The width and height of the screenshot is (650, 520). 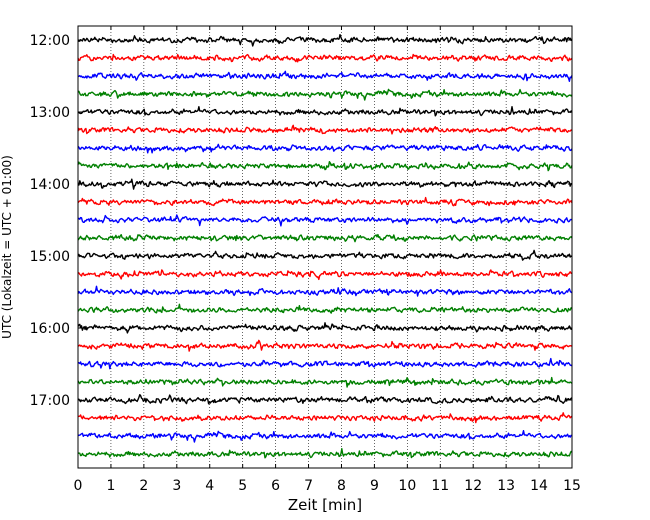 What do you see at coordinates (407, 486) in the screenshot?
I see `x-tick-label: 10` at bounding box center [407, 486].